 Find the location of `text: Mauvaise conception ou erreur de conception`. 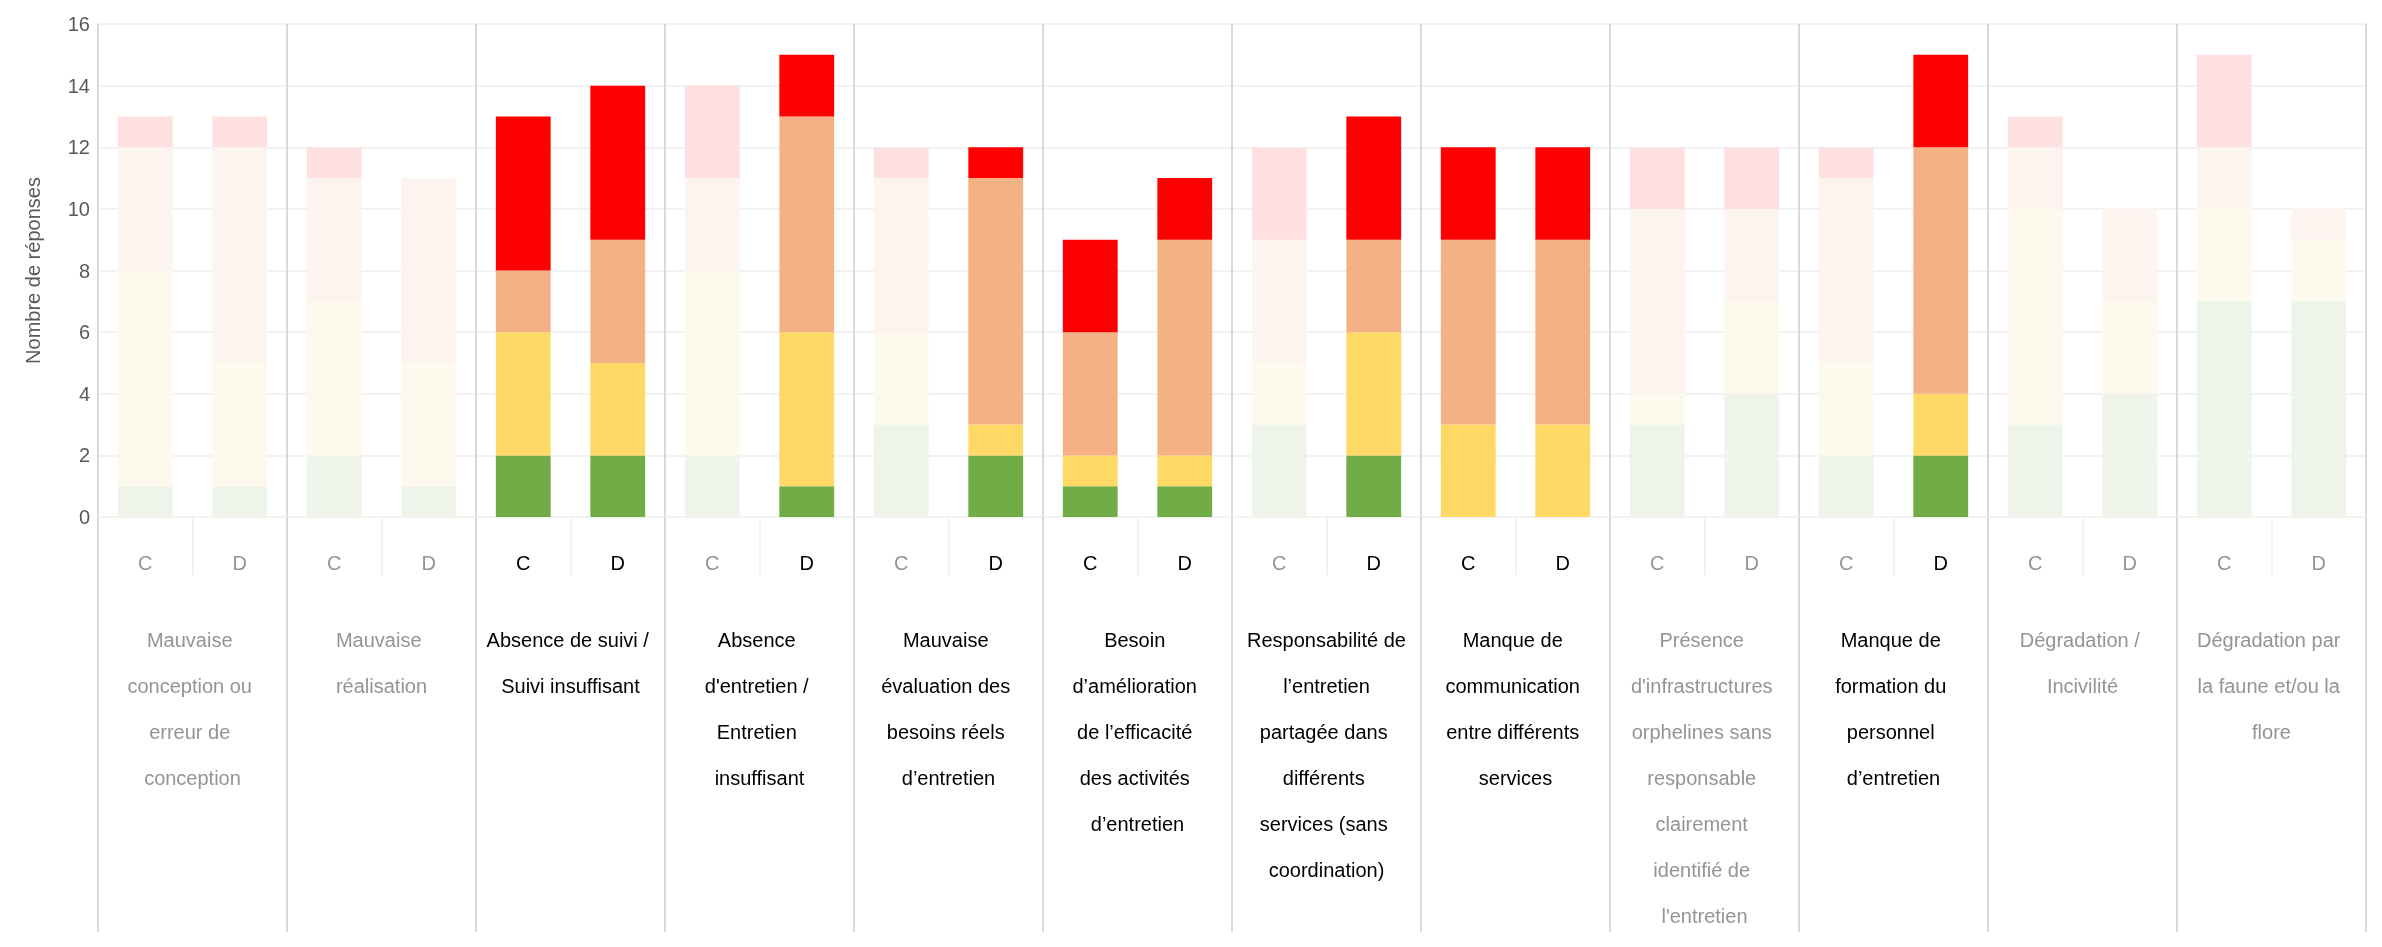

text: Mauvaise conception ou erreur de conception is located at coordinates (189, 709).